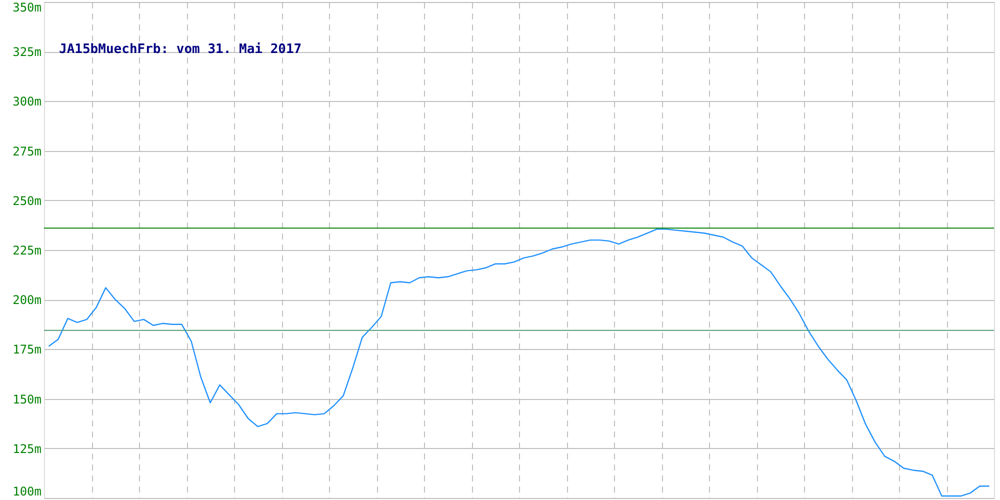 This screenshot has height=500, width=1000. Describe the element at coordinates (180, 49) in the screenshot. I see `text: JA15bMuechFrb: vom 31. Mai 2017` at that location.